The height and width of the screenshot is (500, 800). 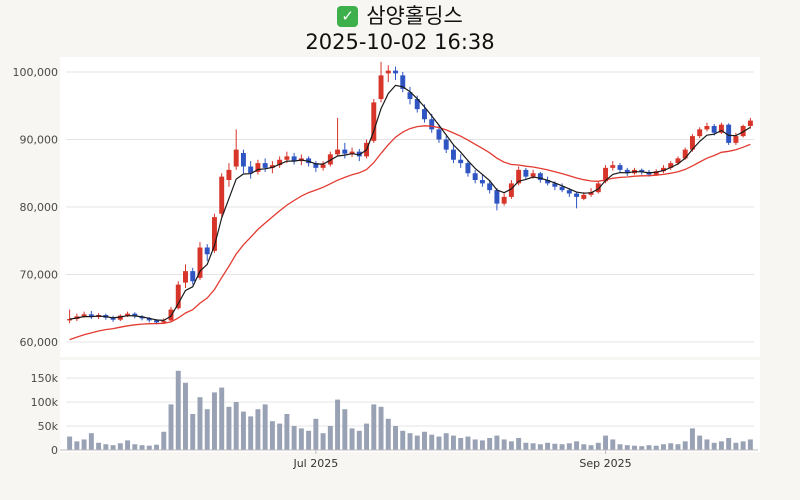 What do you see at coordinates (39, 342) in the screenshot?
I see `svg-text: 60,000` at bounding box center [39, 342].